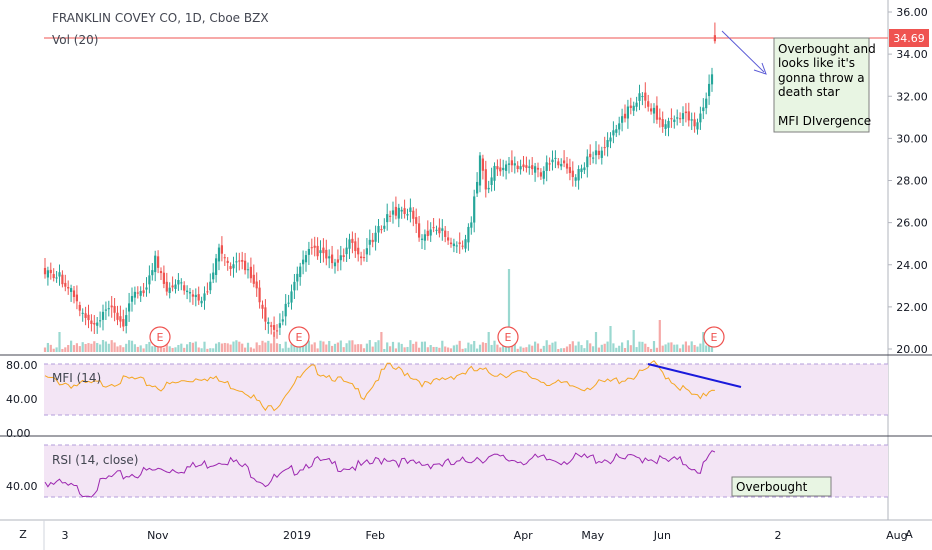 The image size is (932, 550). What do you see at coordinates (912, 12) in the screenshot?
I see `price-tick-label: 36.00` at bounding box center [912, 12].